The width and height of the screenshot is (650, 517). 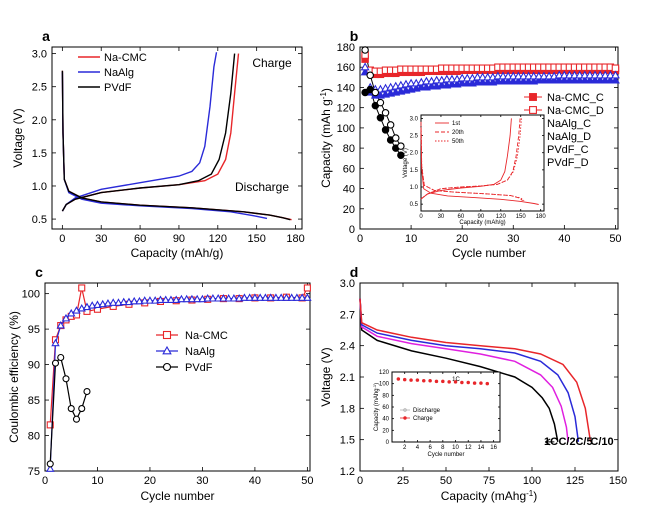 What do you see at coordinates (346, 68) in the screenshot?
I see `y-tick-label: 160` at bounding box center [346, 68].